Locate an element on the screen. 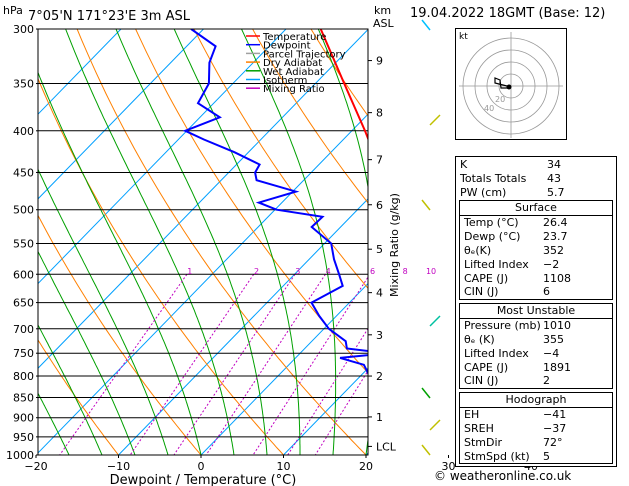 This screenshot has width=629, height=486. hodograph-storm-marker is located at coordinates (509, 87).